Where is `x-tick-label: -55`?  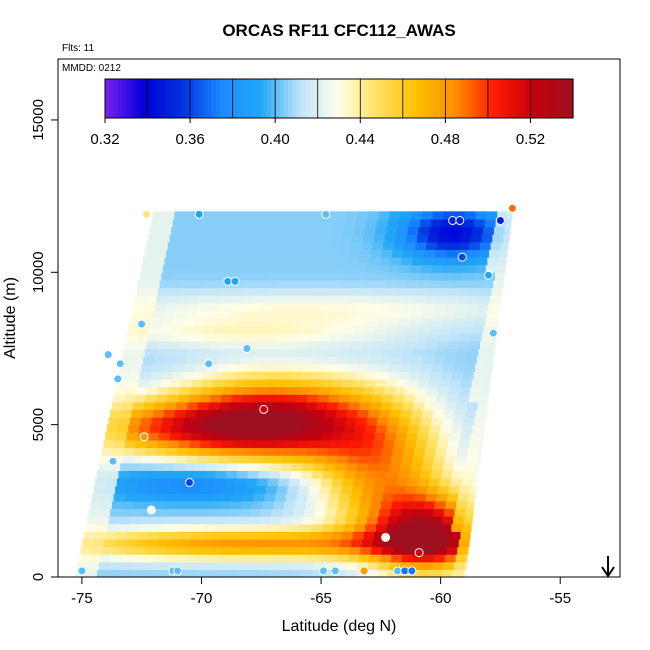 x-tick-label: -55 is located at coordinates (560, 598).